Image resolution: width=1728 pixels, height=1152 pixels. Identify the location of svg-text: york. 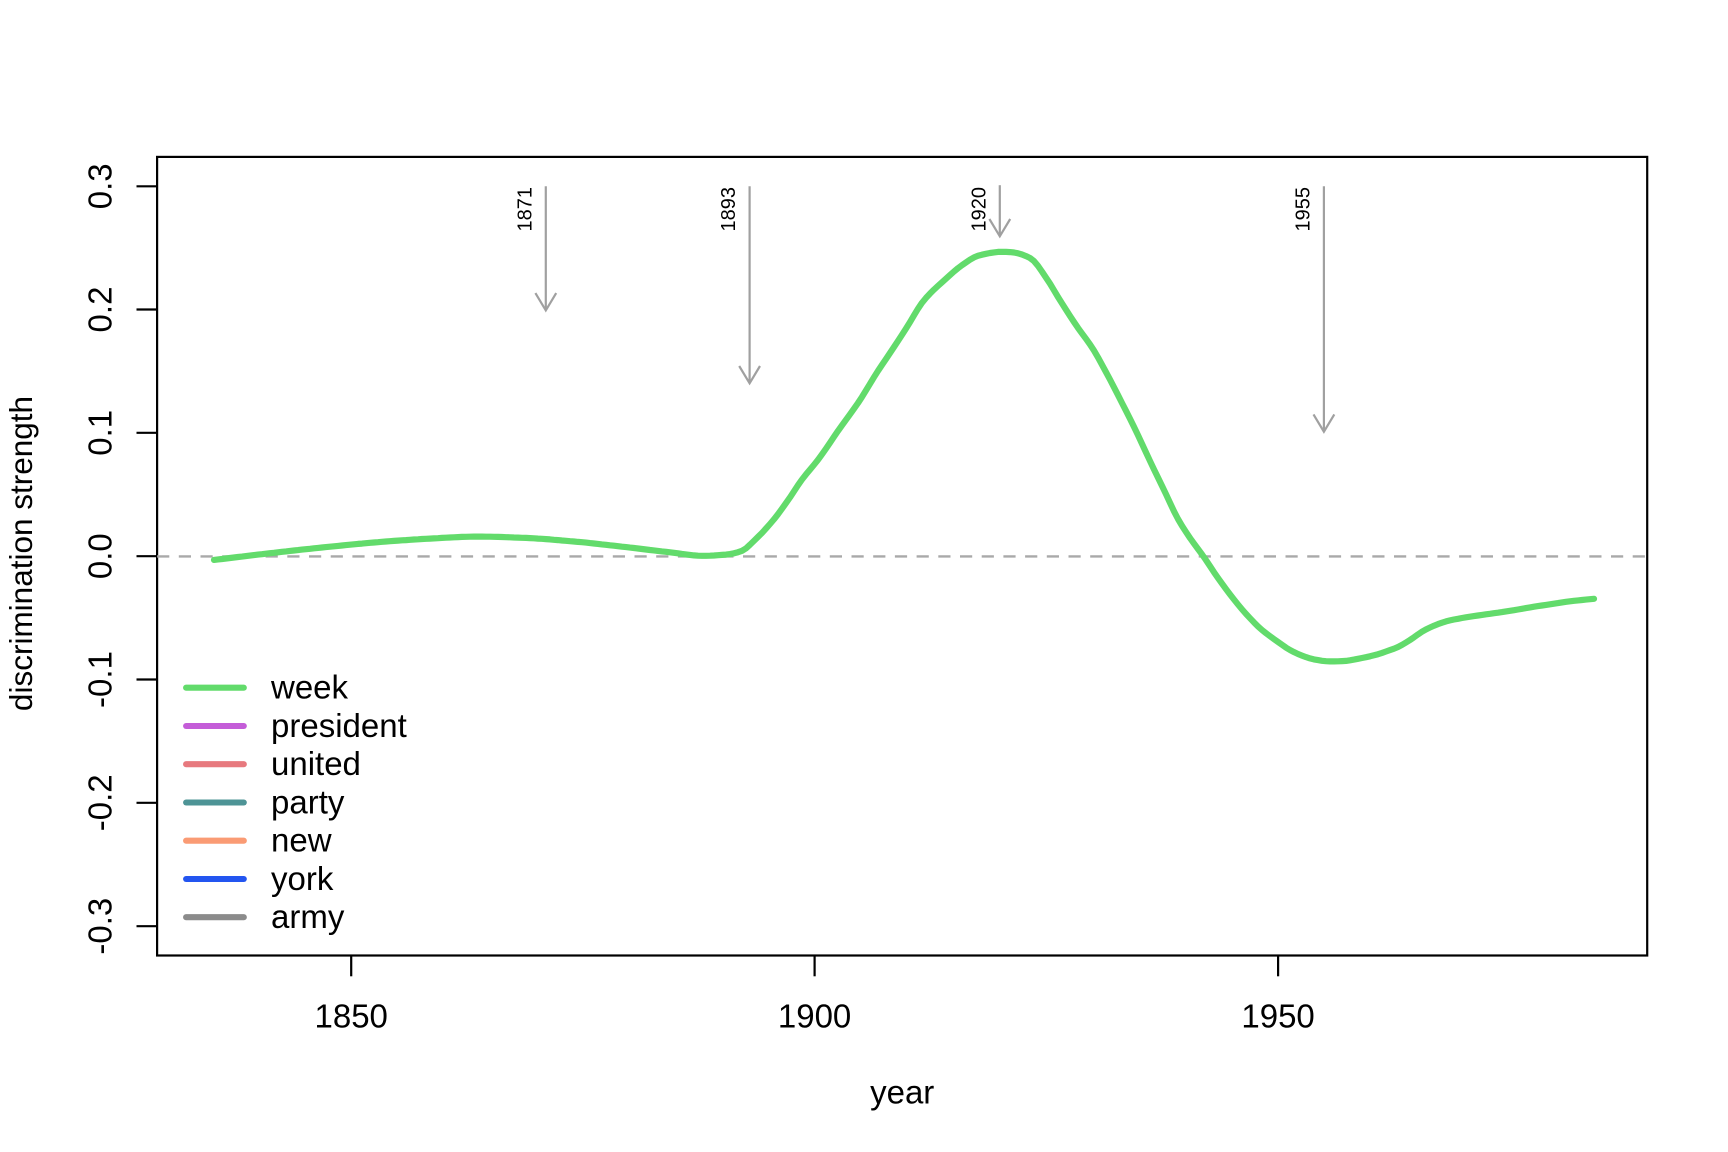
(302, 878).